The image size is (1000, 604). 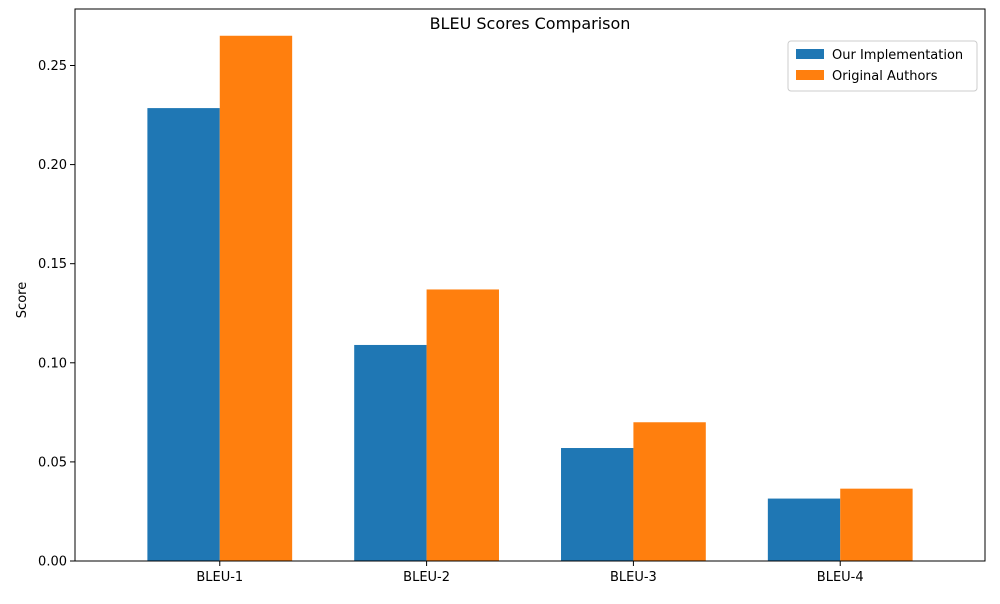 What do you see at coordinates (530, 573) in the screenshot?
I see `x-axis: BLEU-1 BLEU-2 BLEU-3 BLEU-4` at bounding box center [530, 573].